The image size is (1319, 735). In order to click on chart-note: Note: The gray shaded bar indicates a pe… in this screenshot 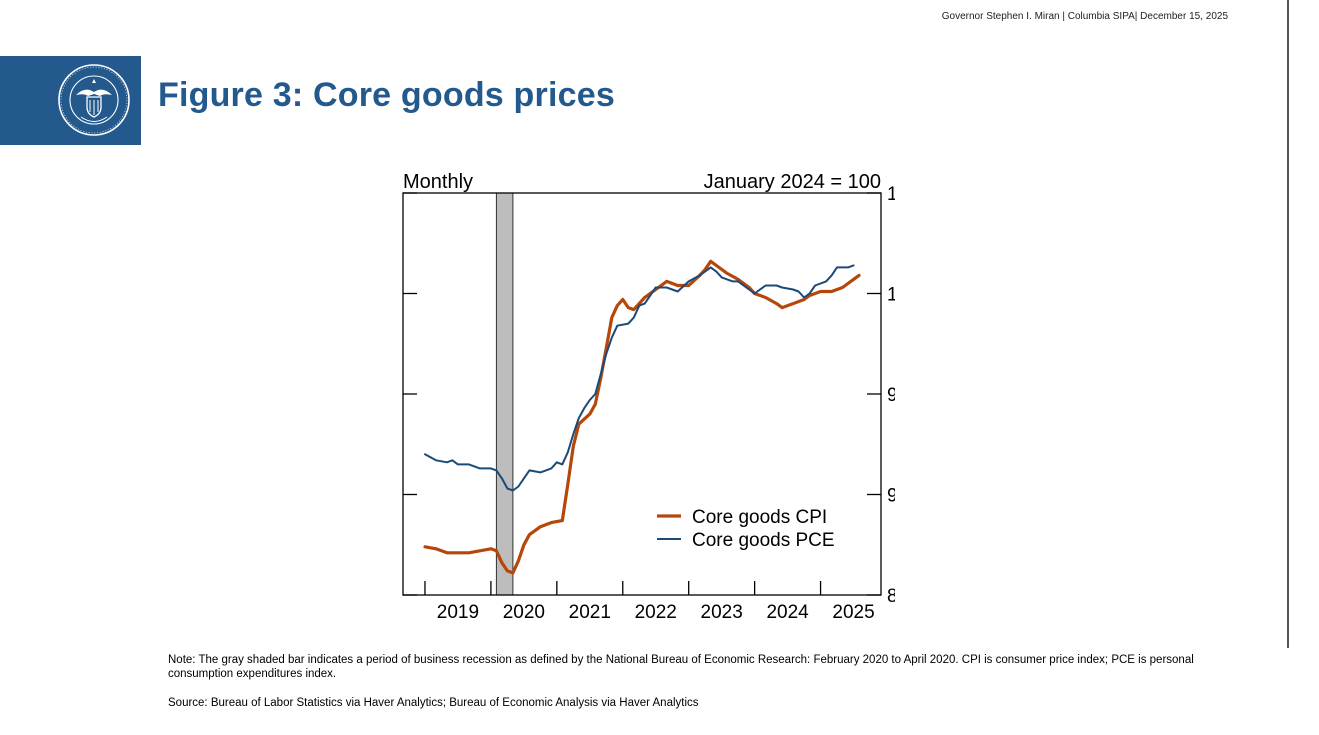, I will do `click(681, 667)`.